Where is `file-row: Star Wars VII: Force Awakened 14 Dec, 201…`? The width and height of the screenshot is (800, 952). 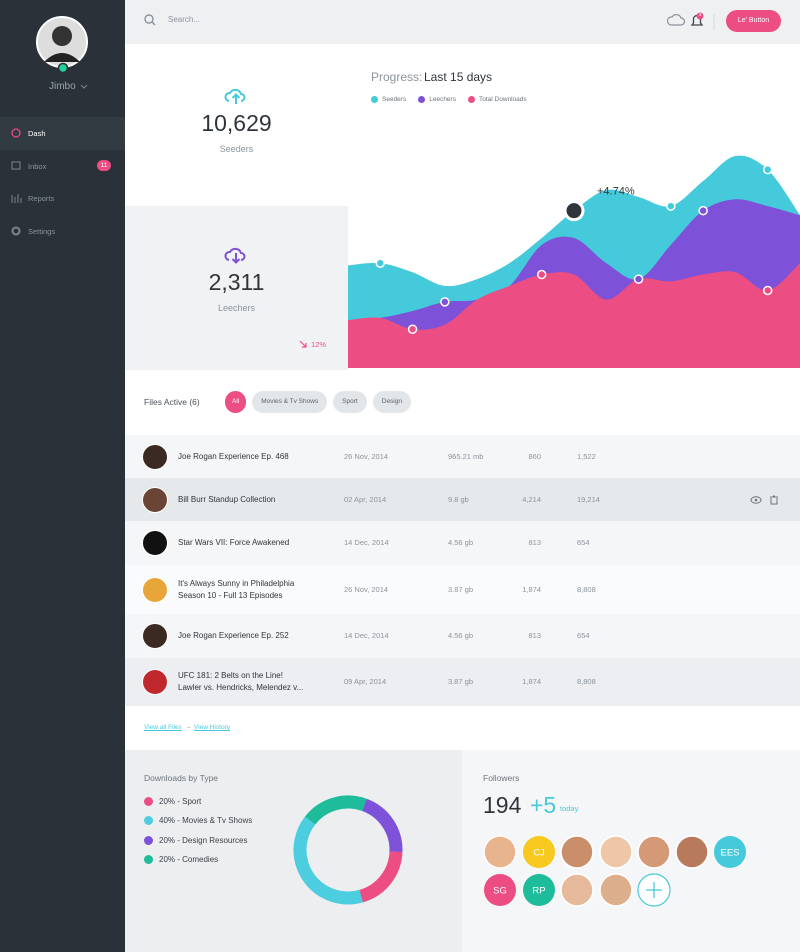 file-row: Star Wars VII: Force Awakened 14 Dec, 201… is located at coordinates (462, 543).